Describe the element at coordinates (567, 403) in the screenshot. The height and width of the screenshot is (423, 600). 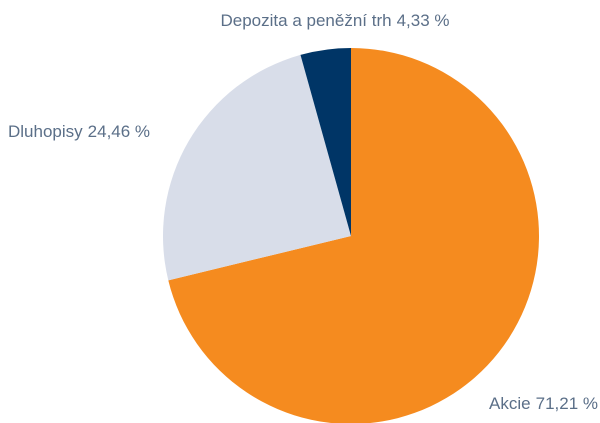
I see `value-label: 71,21 %` at that location.